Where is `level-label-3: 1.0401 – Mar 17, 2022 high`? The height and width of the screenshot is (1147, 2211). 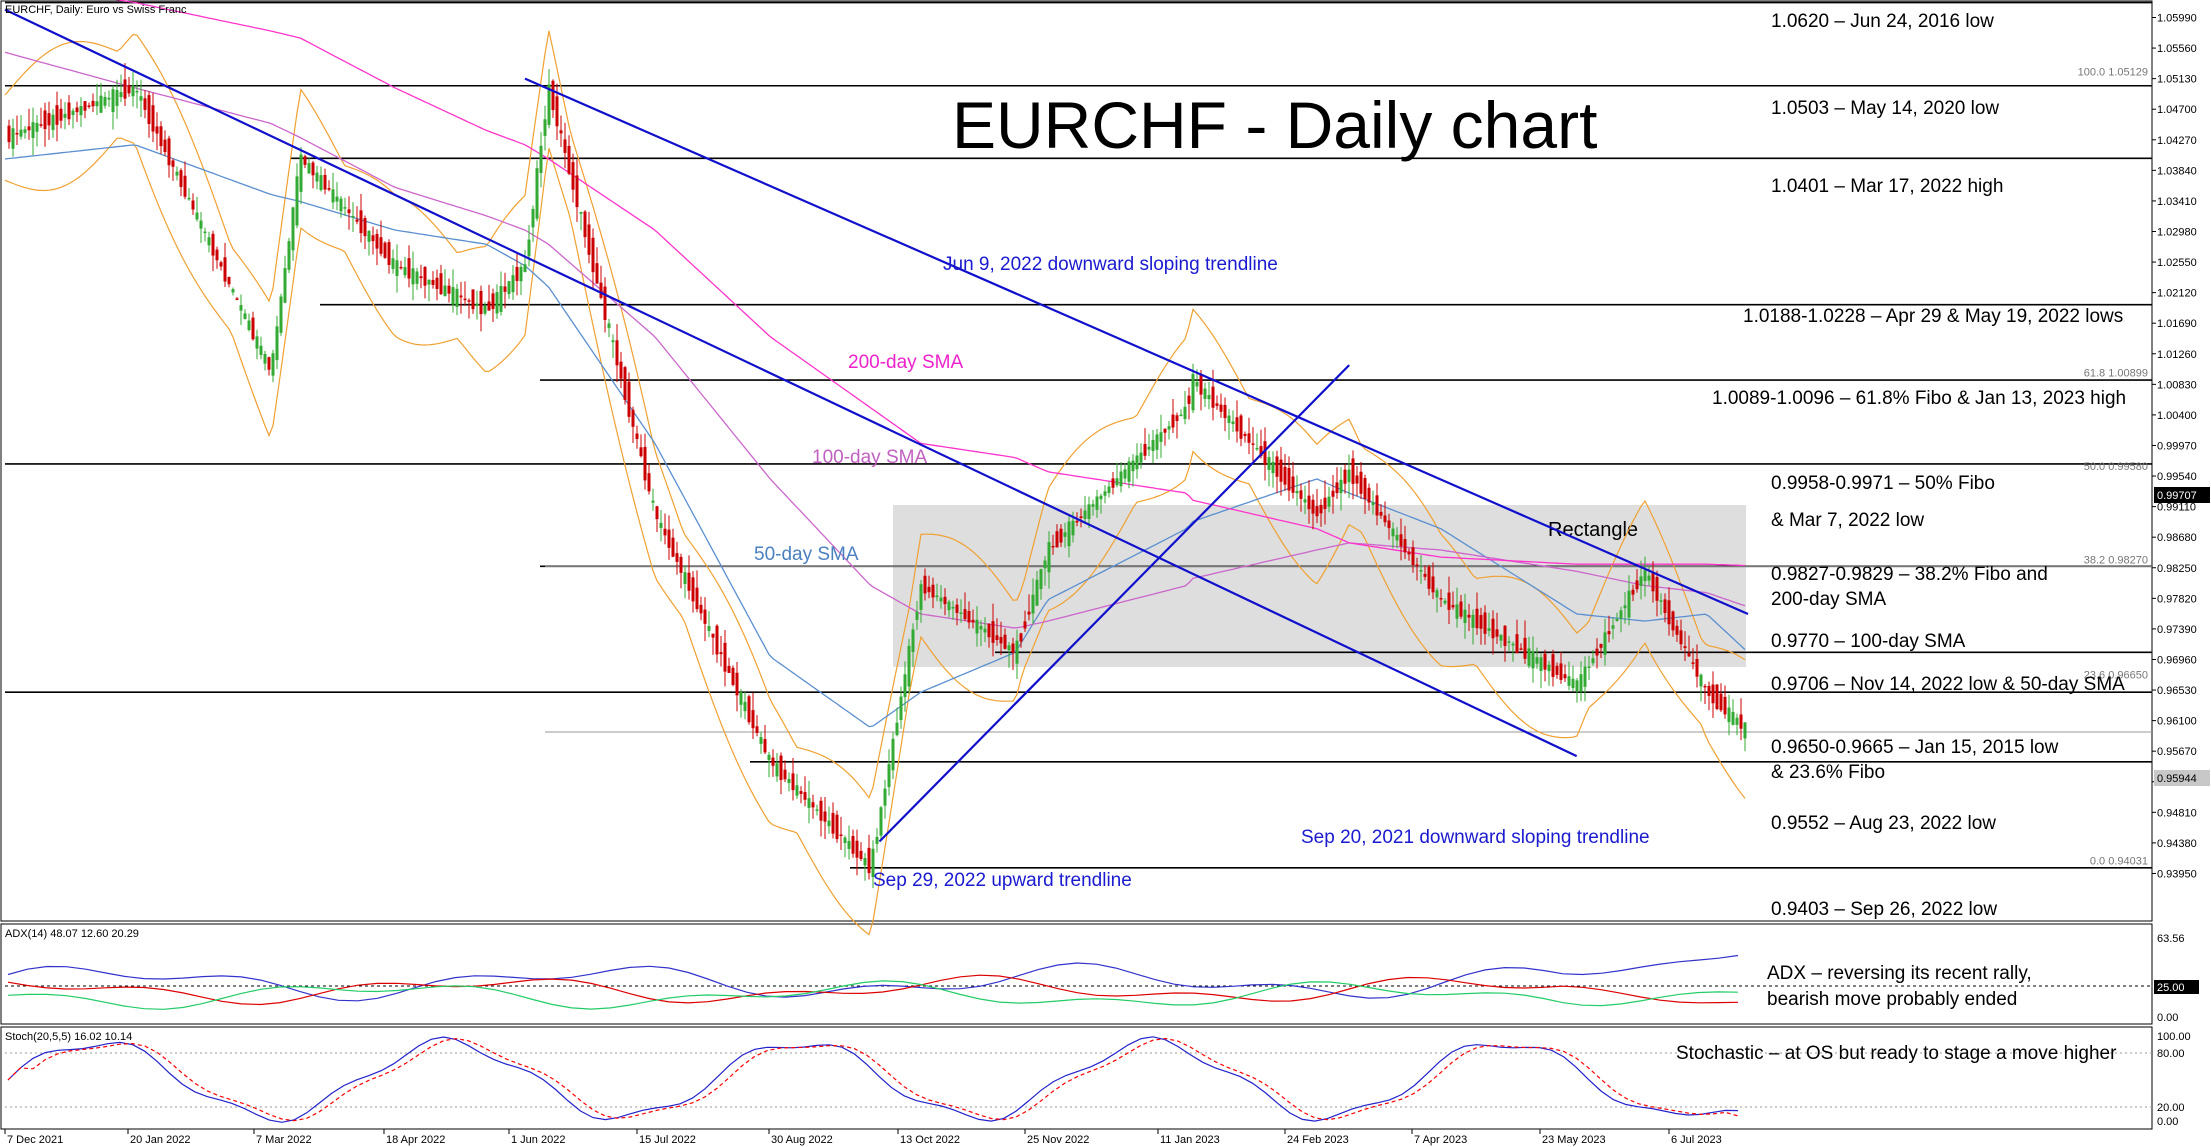
level-label-3: 1.0401 – Mar 17, 2022 high is located at coordinates (1887, 186).